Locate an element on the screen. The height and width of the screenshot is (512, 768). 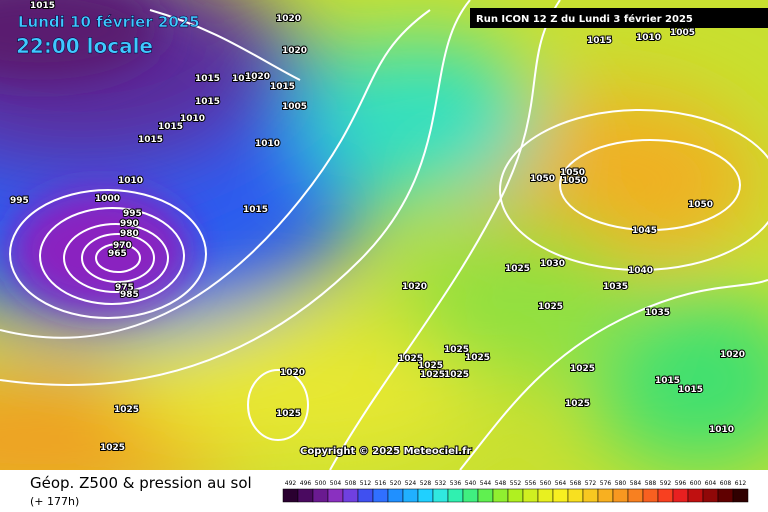
legend-label: 492 is located at coordinates (291, 483).